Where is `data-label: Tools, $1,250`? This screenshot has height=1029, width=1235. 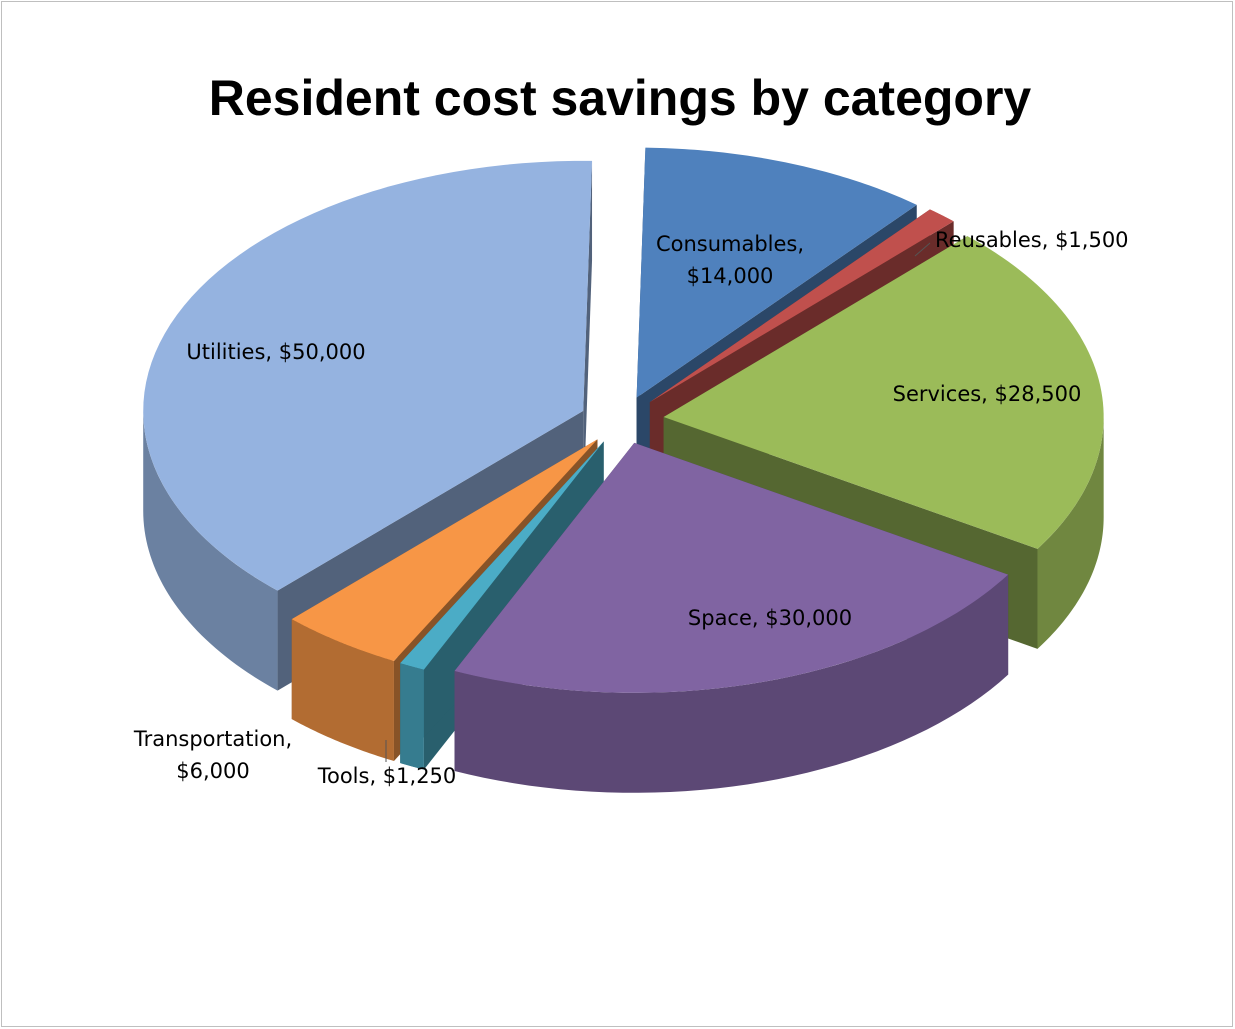 data-label: Tools, $1,250 is located at coordinates (387, 776).